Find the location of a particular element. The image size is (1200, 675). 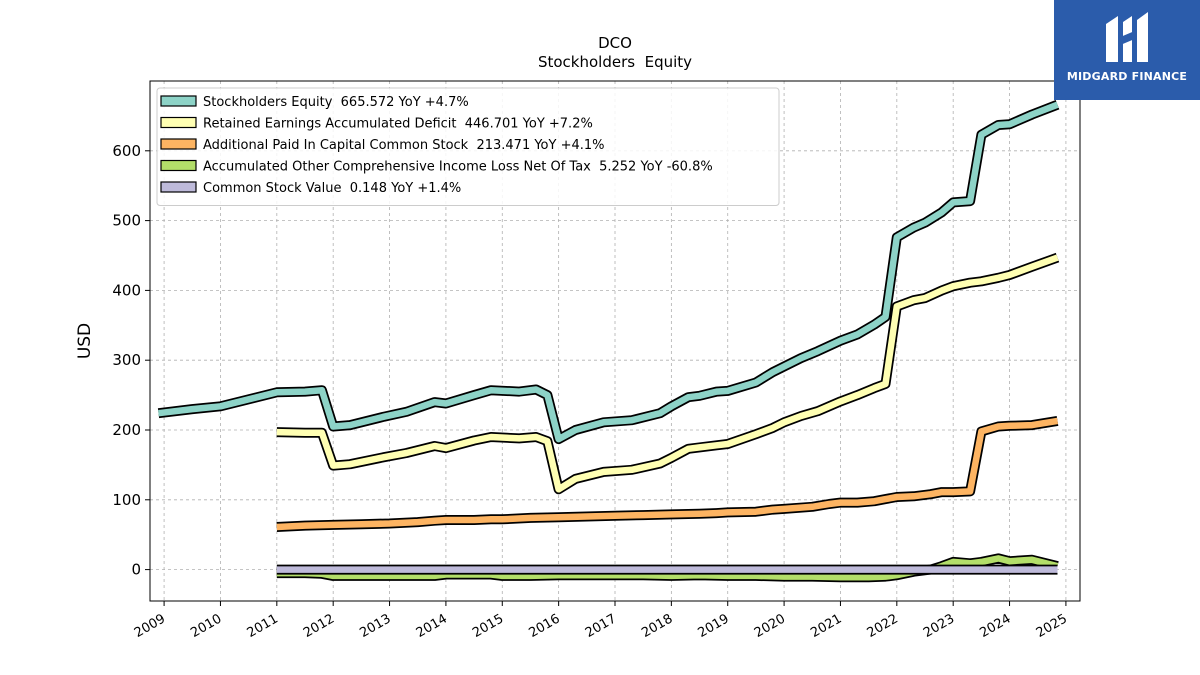

x-tick-label: 2016 is located at coordinates (544, 626).